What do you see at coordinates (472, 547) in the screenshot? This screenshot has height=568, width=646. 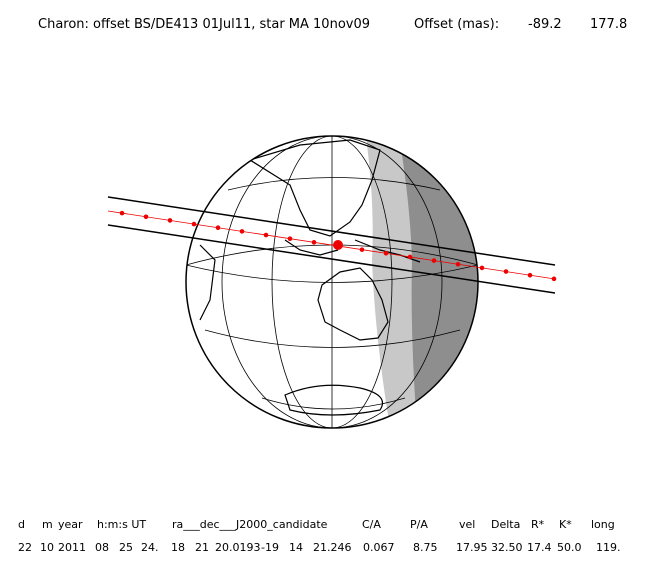 I see `cell: 17.95` at bounding box center [472, 547].